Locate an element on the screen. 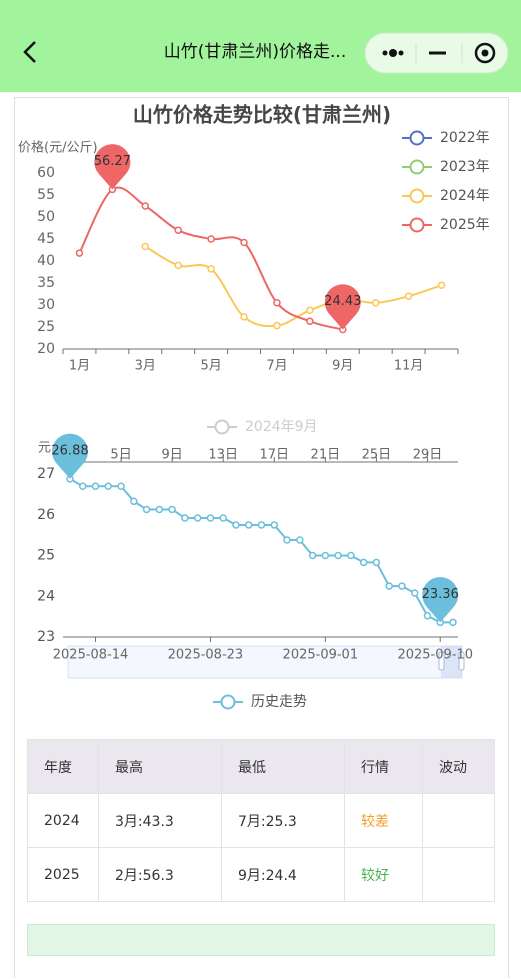  y-tick-label: 35 is located at coordinates (46, 283).